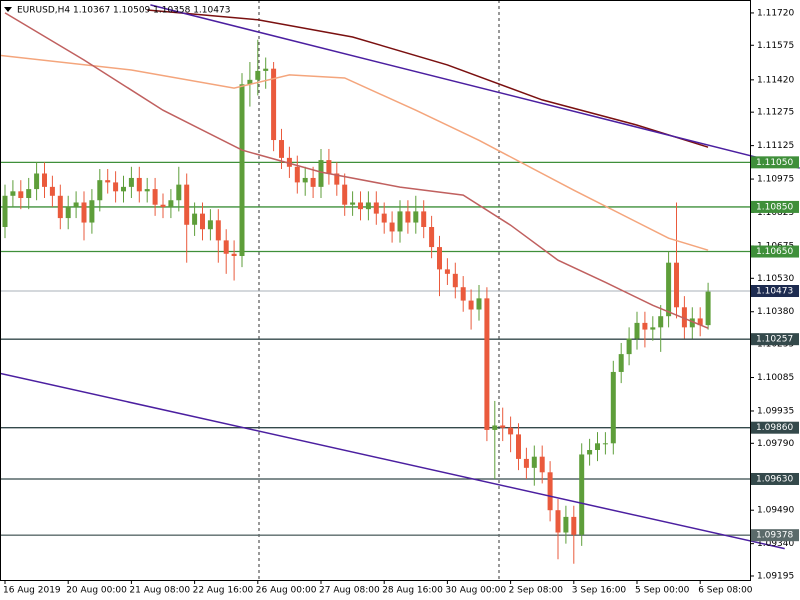 Image resolution: width=800 pixels, height=600 pixels. I want to click on level-label: 1.09378, so click(774, 536).